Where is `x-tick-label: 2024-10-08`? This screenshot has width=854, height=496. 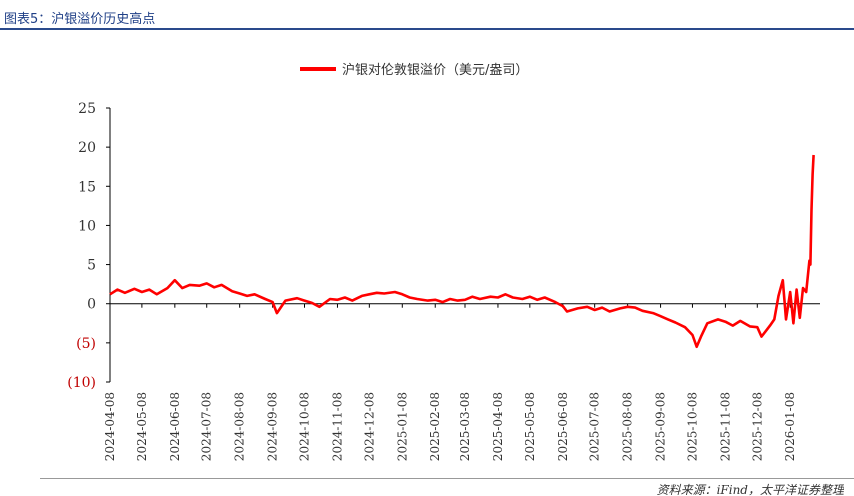 x-tick-label: 2024-10-08 is located at coordinates (305, 426).